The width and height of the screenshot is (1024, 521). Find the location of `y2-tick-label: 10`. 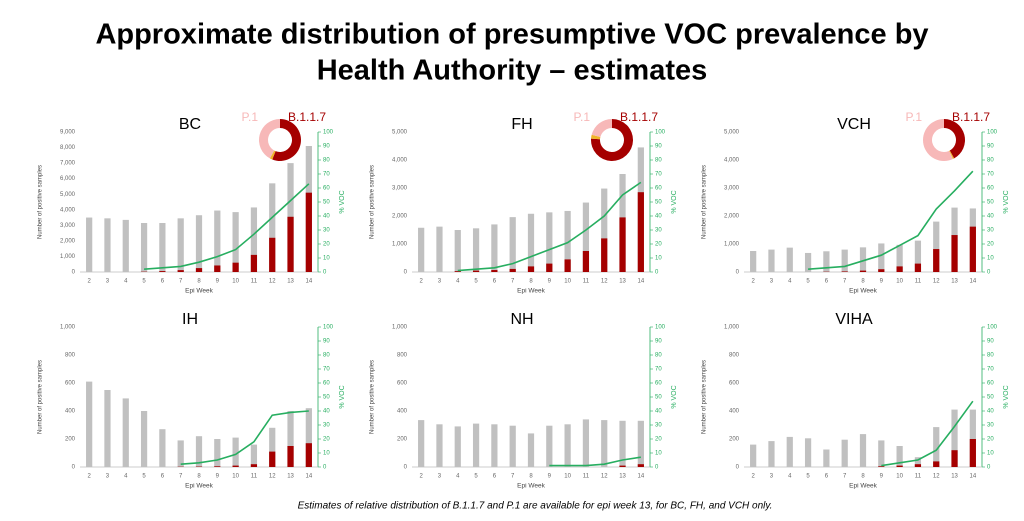

y2-tick-label: 10 is located at coordinates (990, 454).